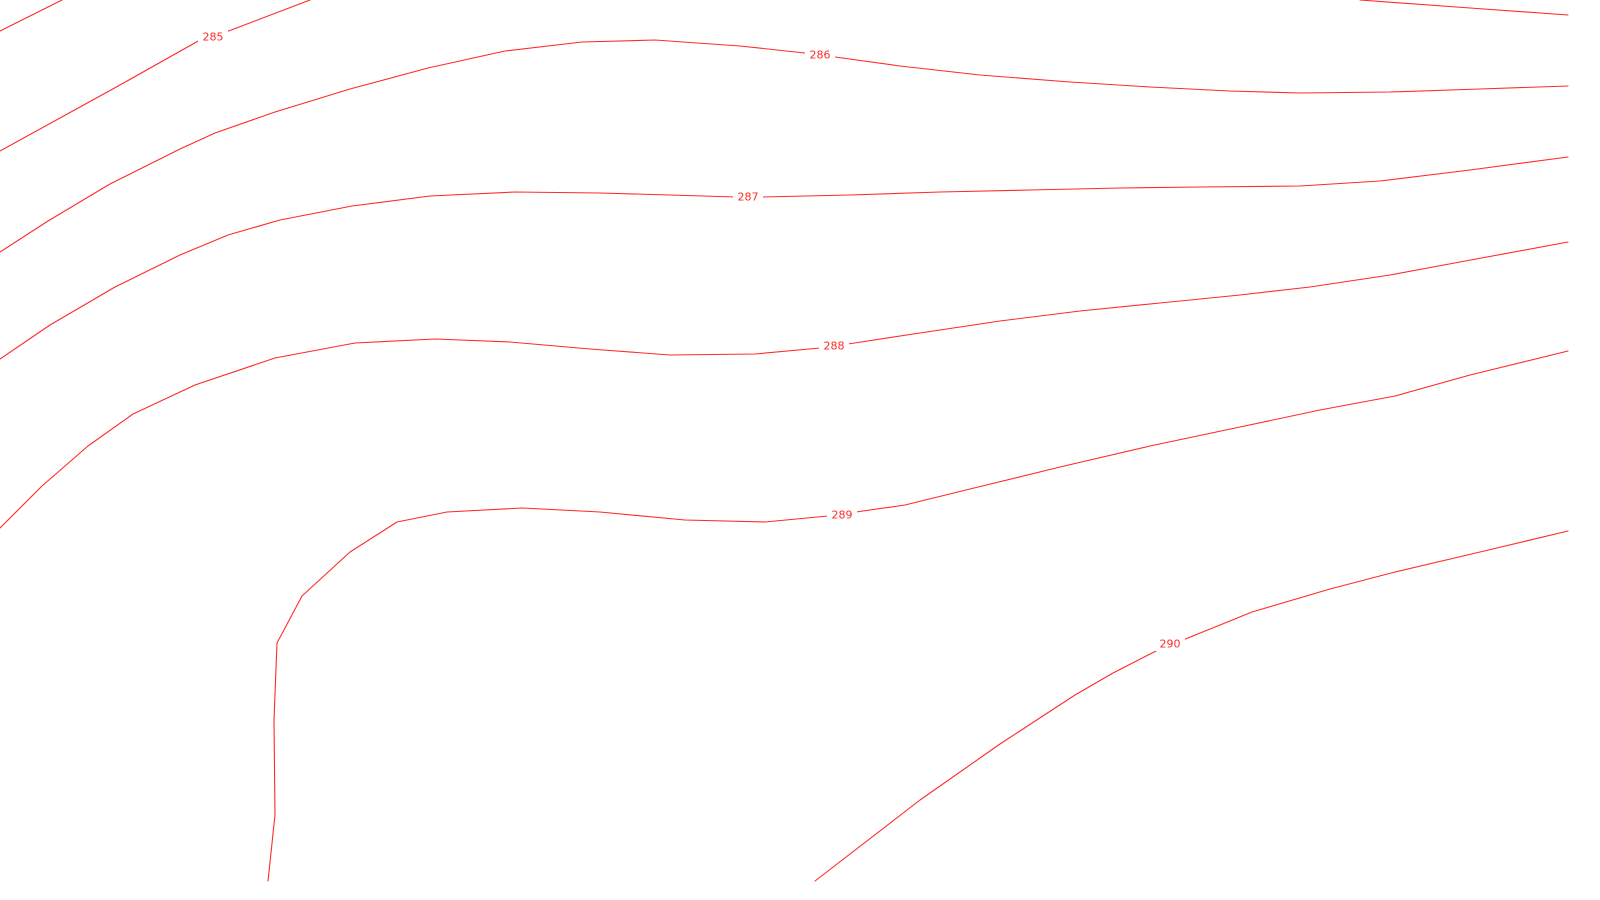  I want to click on contour-285: 285, so click(155, 76).